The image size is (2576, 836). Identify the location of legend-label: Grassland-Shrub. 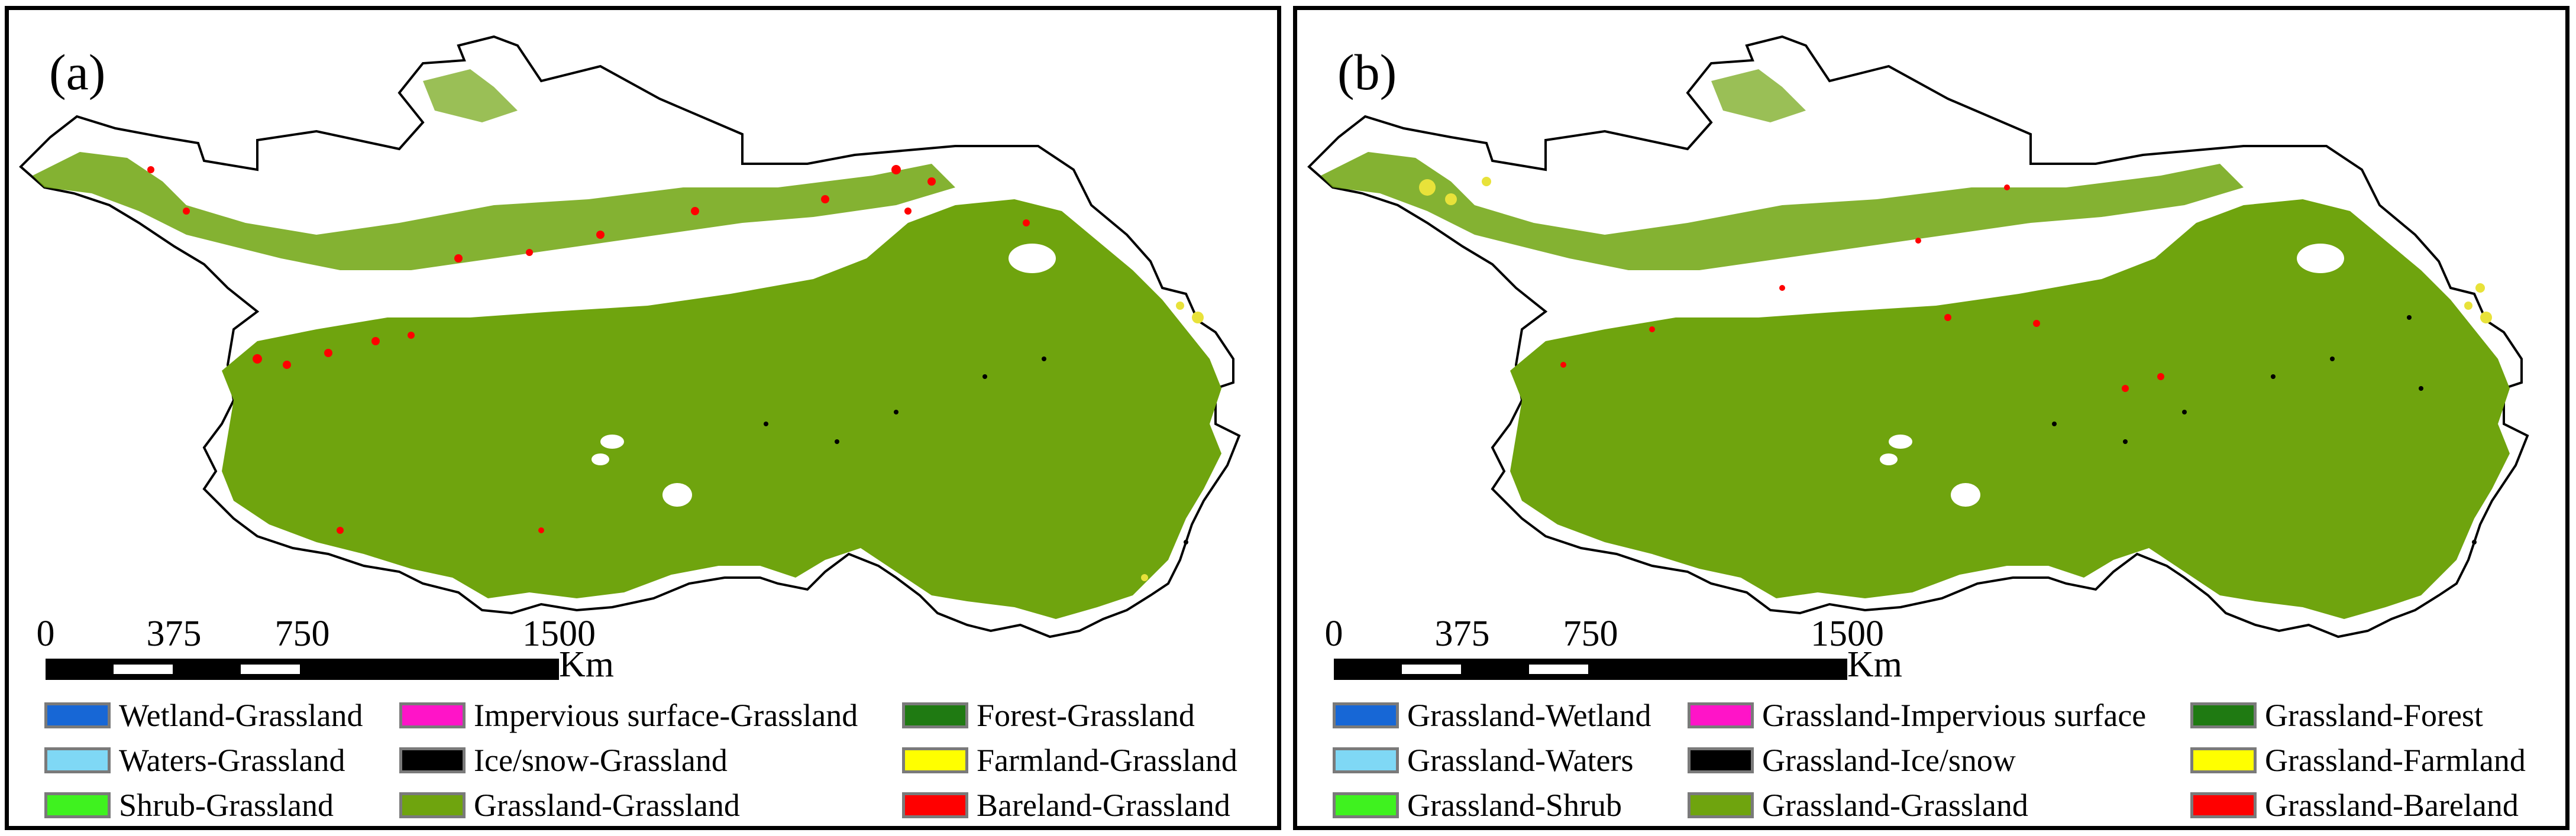
(1514, 806).